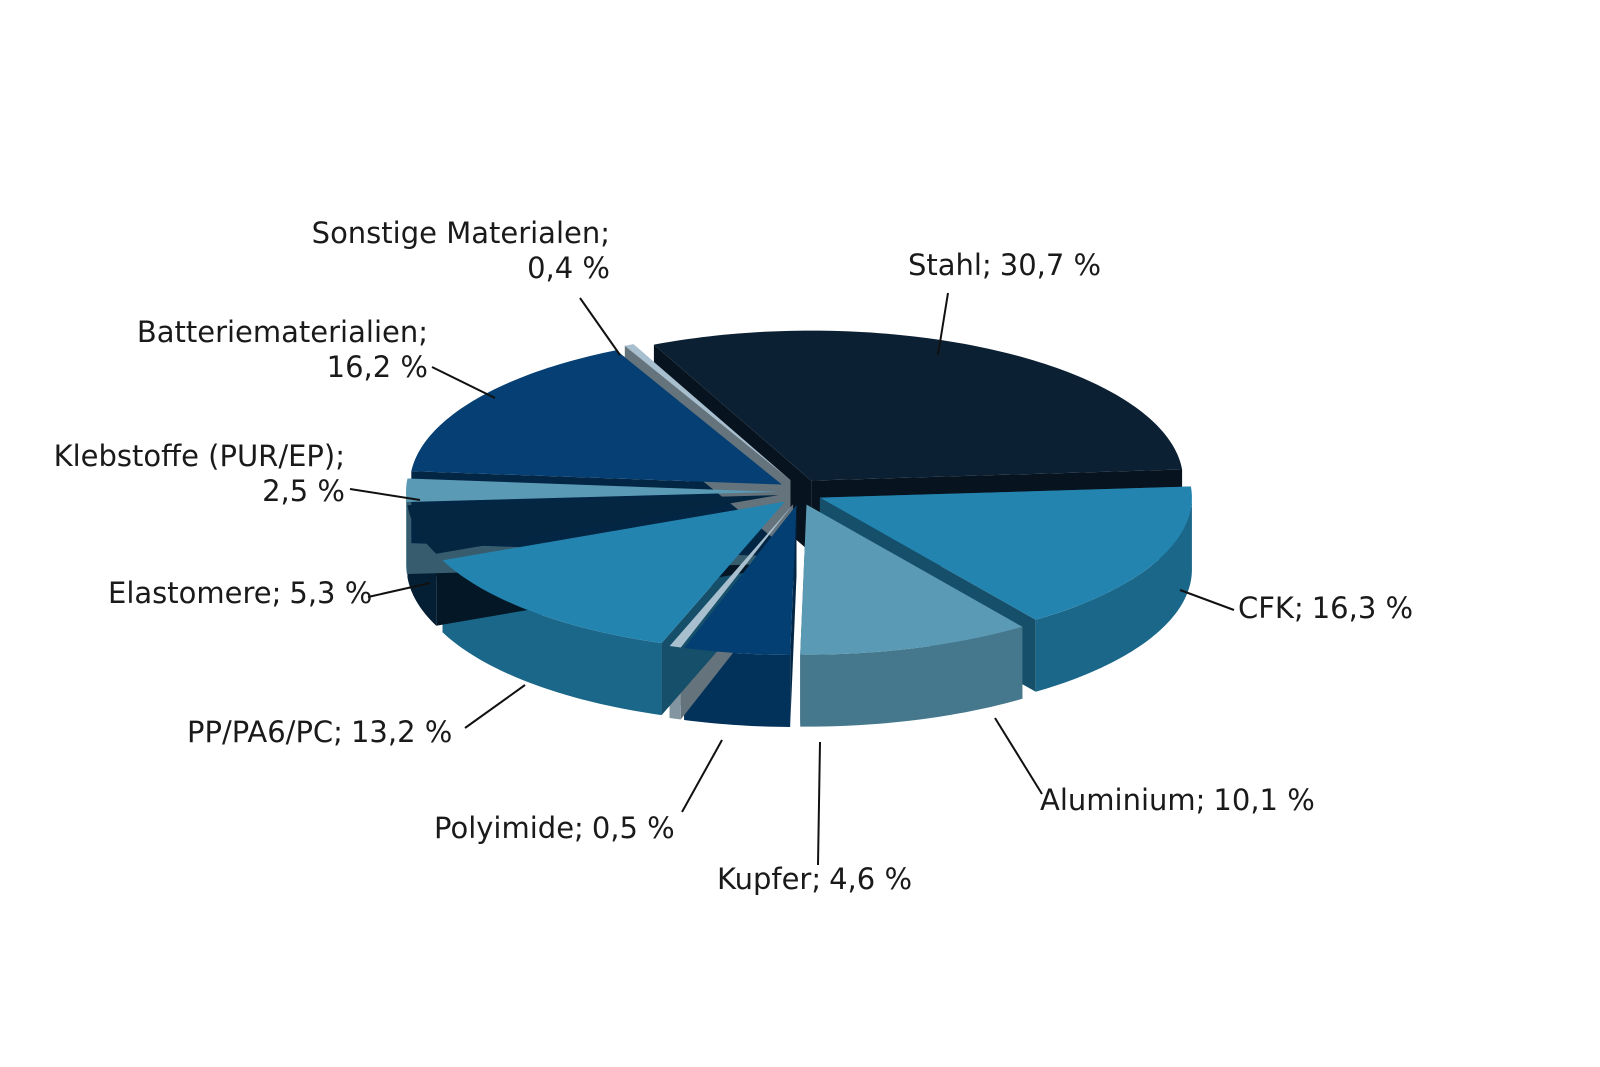  Describe the element at coordinates (1271, 608) in the screenshot. I see `slice-category: CFK;` at that location.